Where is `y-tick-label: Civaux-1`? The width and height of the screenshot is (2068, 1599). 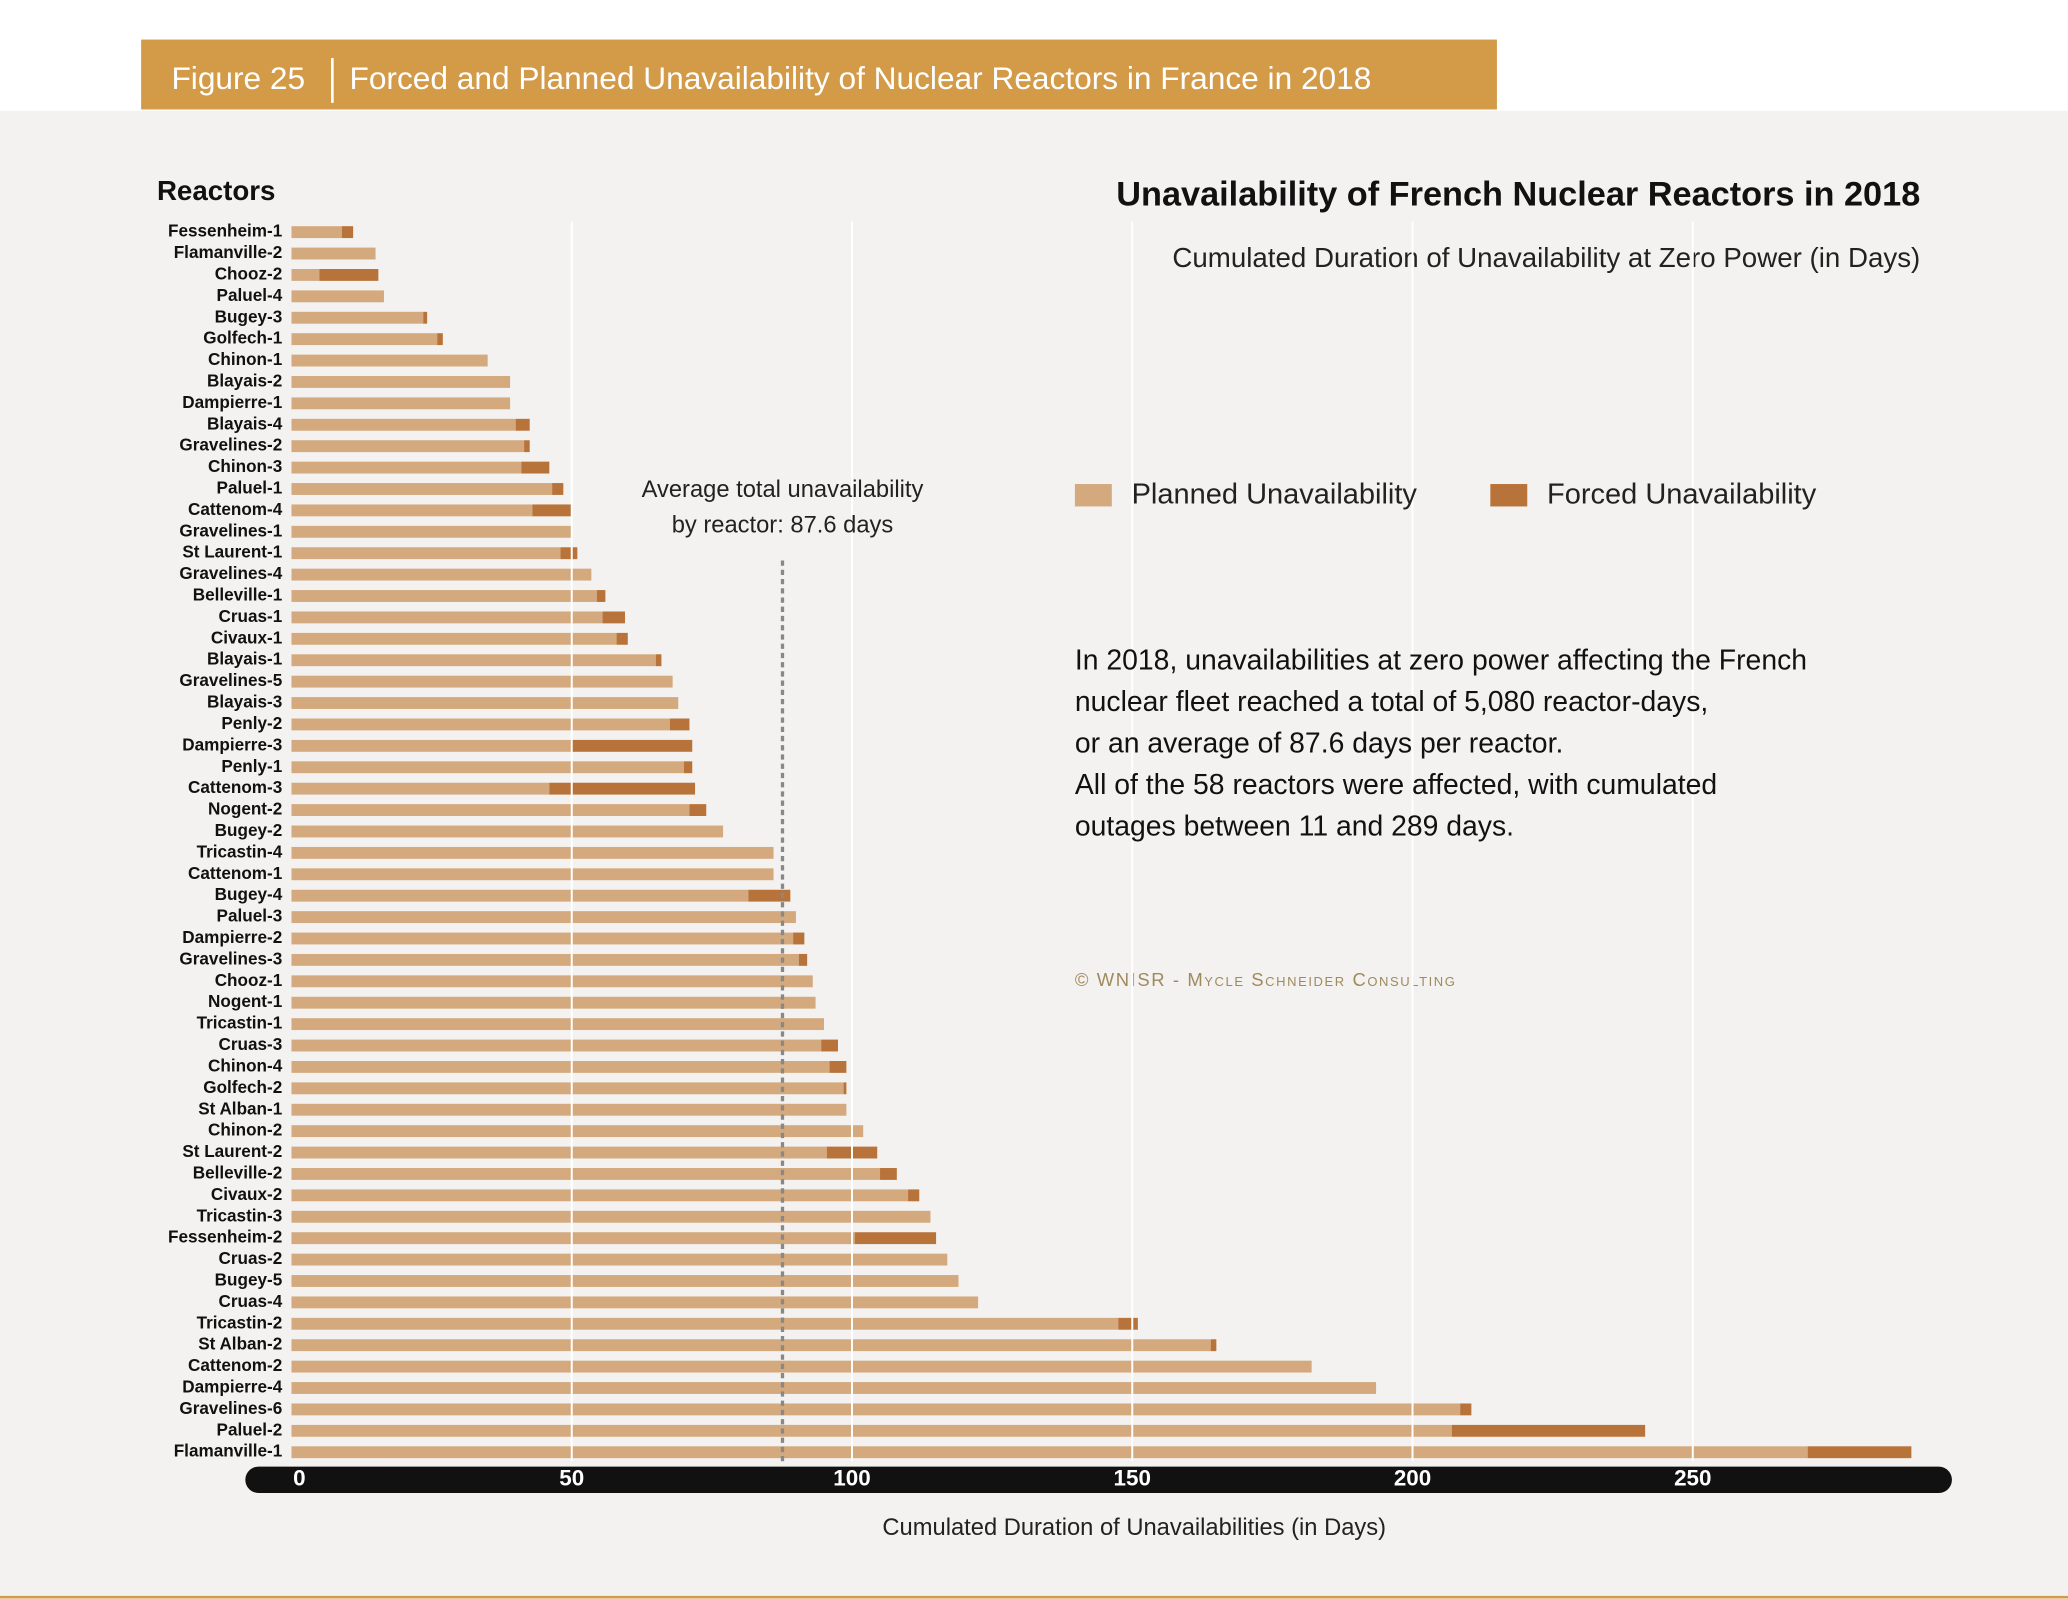
y-tick-label: Civaux-1 is located at coordinates (247, 637).